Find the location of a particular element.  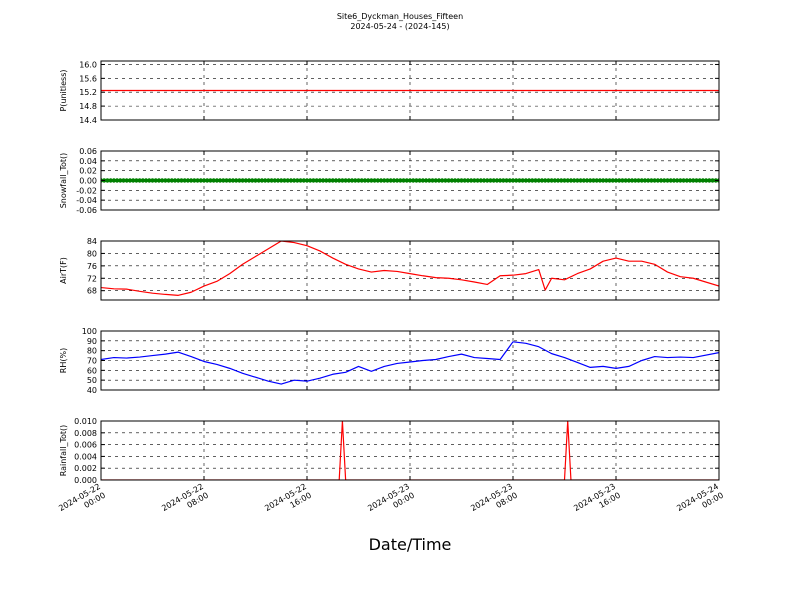

y-tick-label: 0.002 is located at coordinates (85, 468).